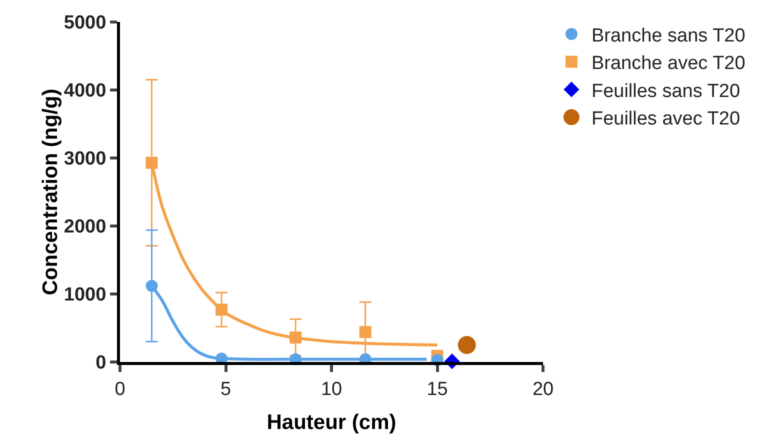 This screenshot has width=762, height=434. I want to click on legend-label: Feuilles sans T20, so click(665, 91).